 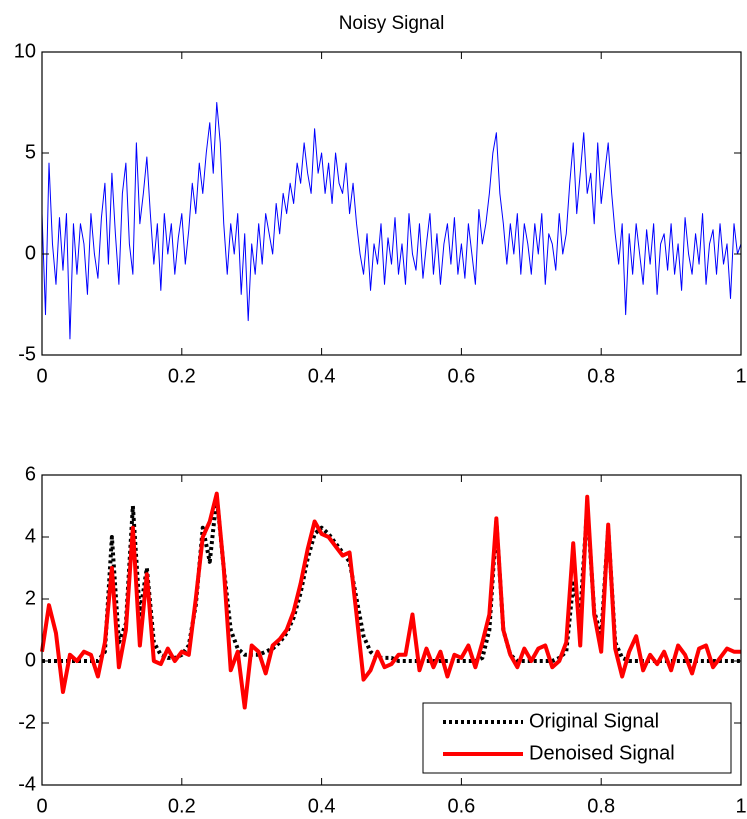 What do you see at coordinates (30, 474) in the screenshot?
I see `y-tick-label: 6` at bounding box center [30, 474].